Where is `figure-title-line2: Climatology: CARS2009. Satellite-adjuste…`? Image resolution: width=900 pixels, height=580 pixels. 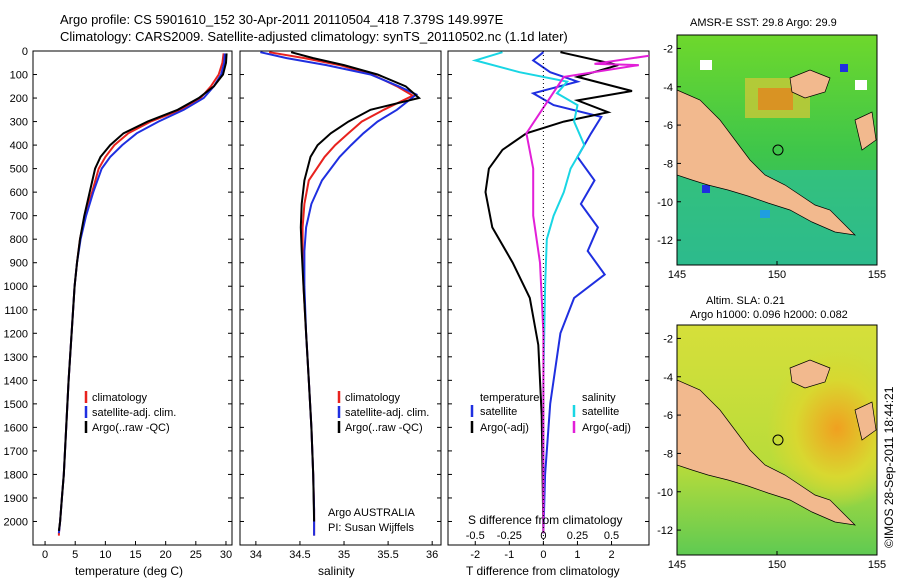
figure-title-line2: Climatology: CARS2009. Satellite-adjuste… is located at coordinates (314, 36).